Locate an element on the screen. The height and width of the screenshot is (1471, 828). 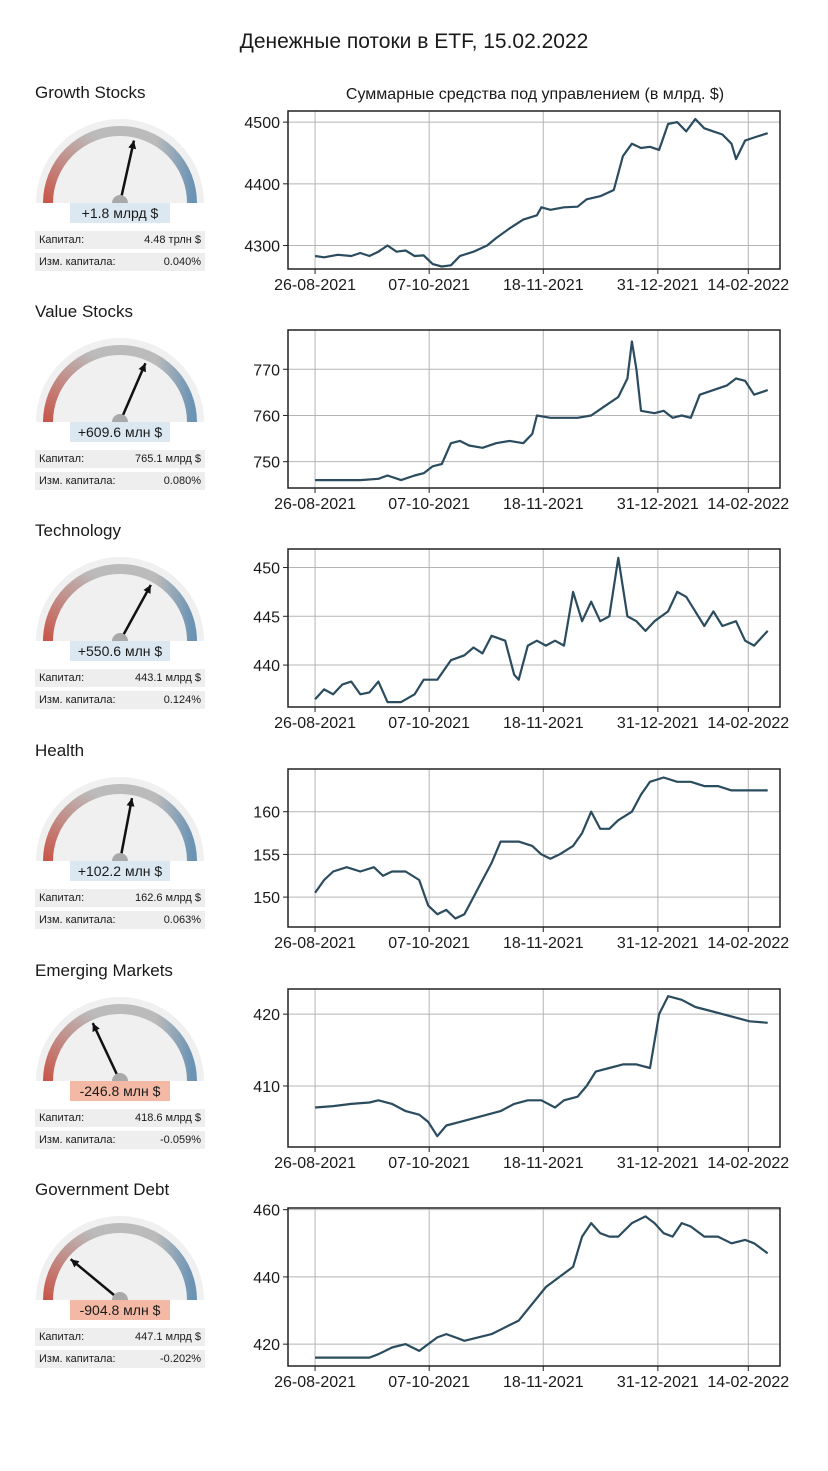
sector-name: Emerging Markets is located at coordinates (104, 970).